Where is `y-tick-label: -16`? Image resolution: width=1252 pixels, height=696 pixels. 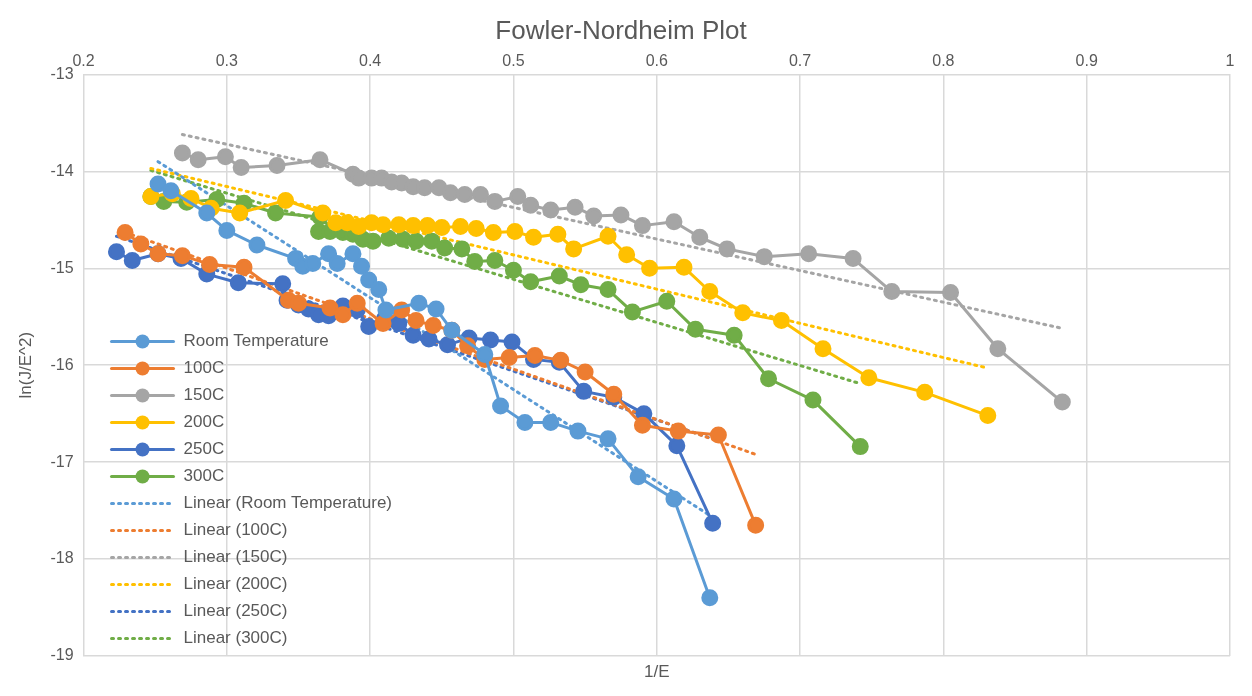 y-tick-label: -16 is located at coordinates (62, 364).